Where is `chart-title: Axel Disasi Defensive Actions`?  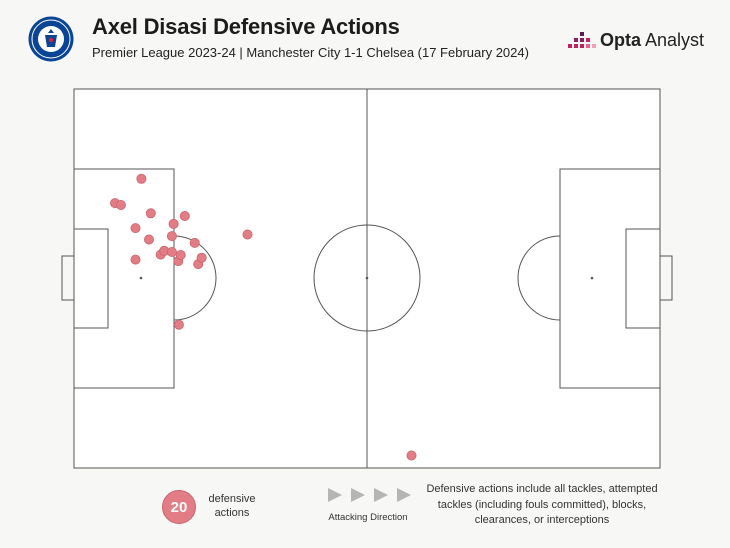 chart-title: Axel Disasi Defensive Actions is located at coordinates (246, 26).